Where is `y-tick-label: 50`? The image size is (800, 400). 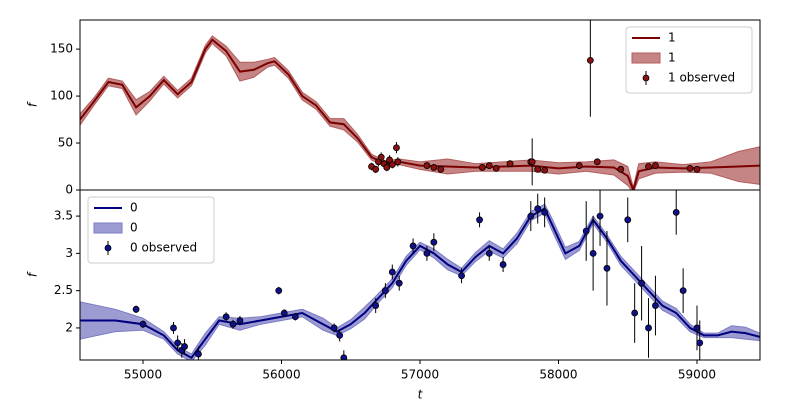 y-tick-label: 50 is located at coordinates (65, 143).